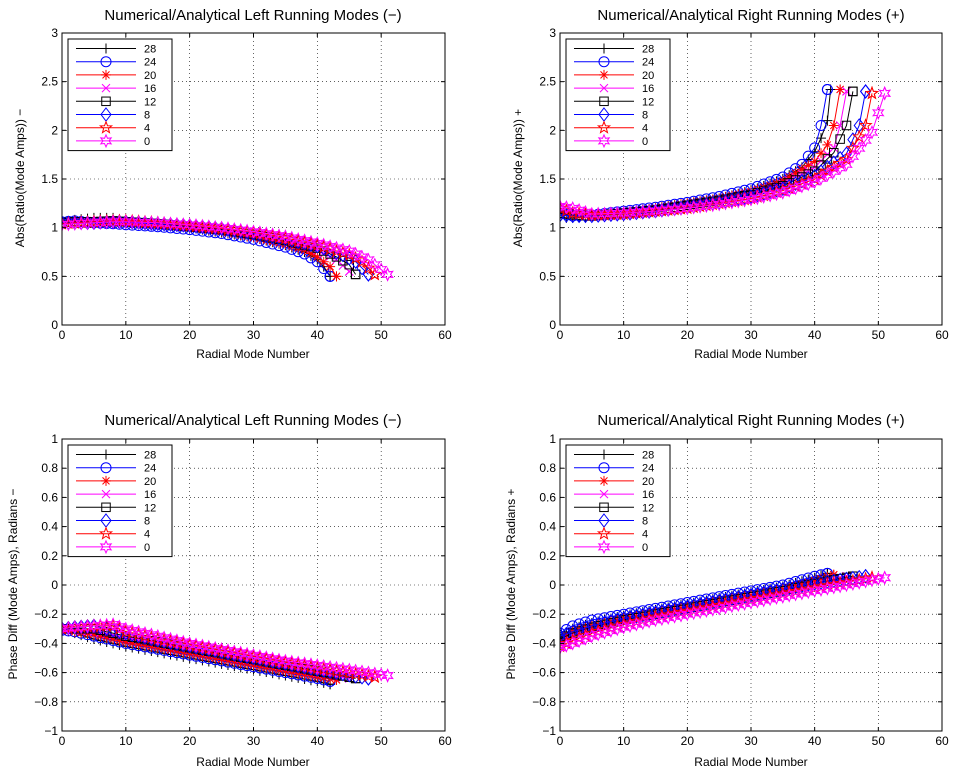 This screenshot has width=955, height=774. Describe the element at coordinates (549, 731) in the screenshot. I see `y-tick-label: −1` at that location.